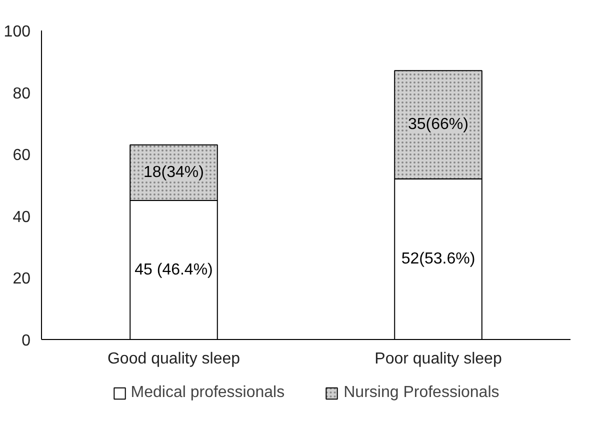 The width and height of the screenshot is (597, 425). I want to click on x-tick-label: Poor quality sleep, so click(438, 359).